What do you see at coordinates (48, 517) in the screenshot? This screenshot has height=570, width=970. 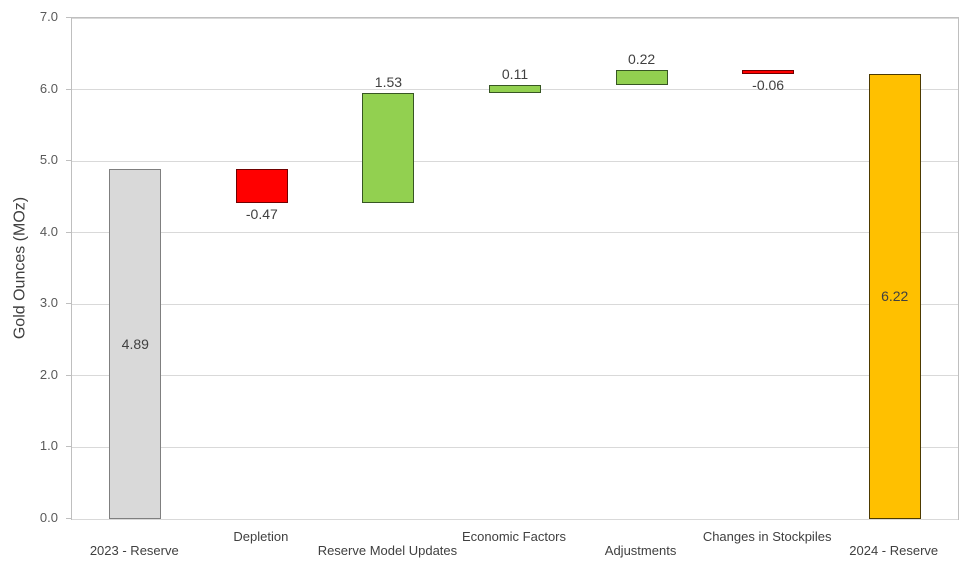 I see `y-tick-label: 0.0` at bounding box center [48, 517].